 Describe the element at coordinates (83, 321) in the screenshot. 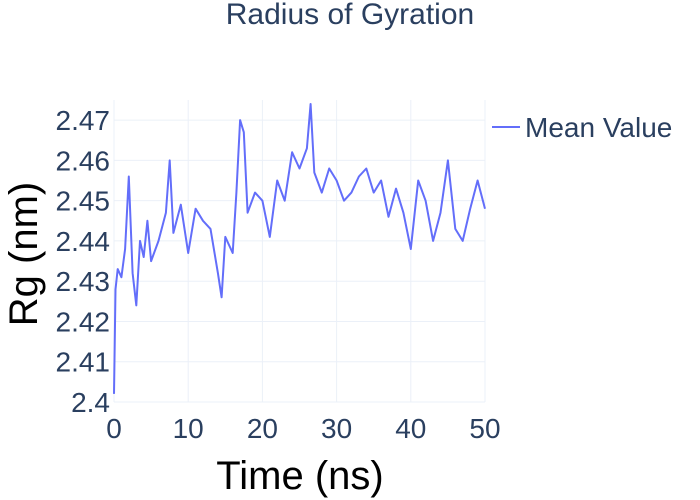

I see `y-tick-label: 2.42` at that location.